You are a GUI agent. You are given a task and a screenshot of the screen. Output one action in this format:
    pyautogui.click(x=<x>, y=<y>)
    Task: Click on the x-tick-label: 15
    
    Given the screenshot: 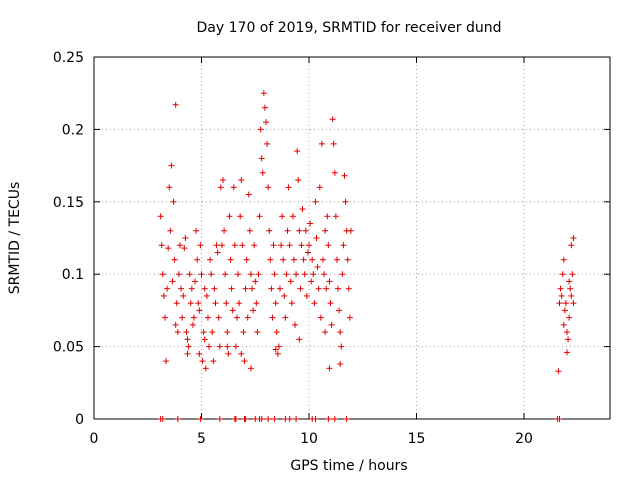 What is the action you would take?
    pyautogui.click(x=417, y=439)
    